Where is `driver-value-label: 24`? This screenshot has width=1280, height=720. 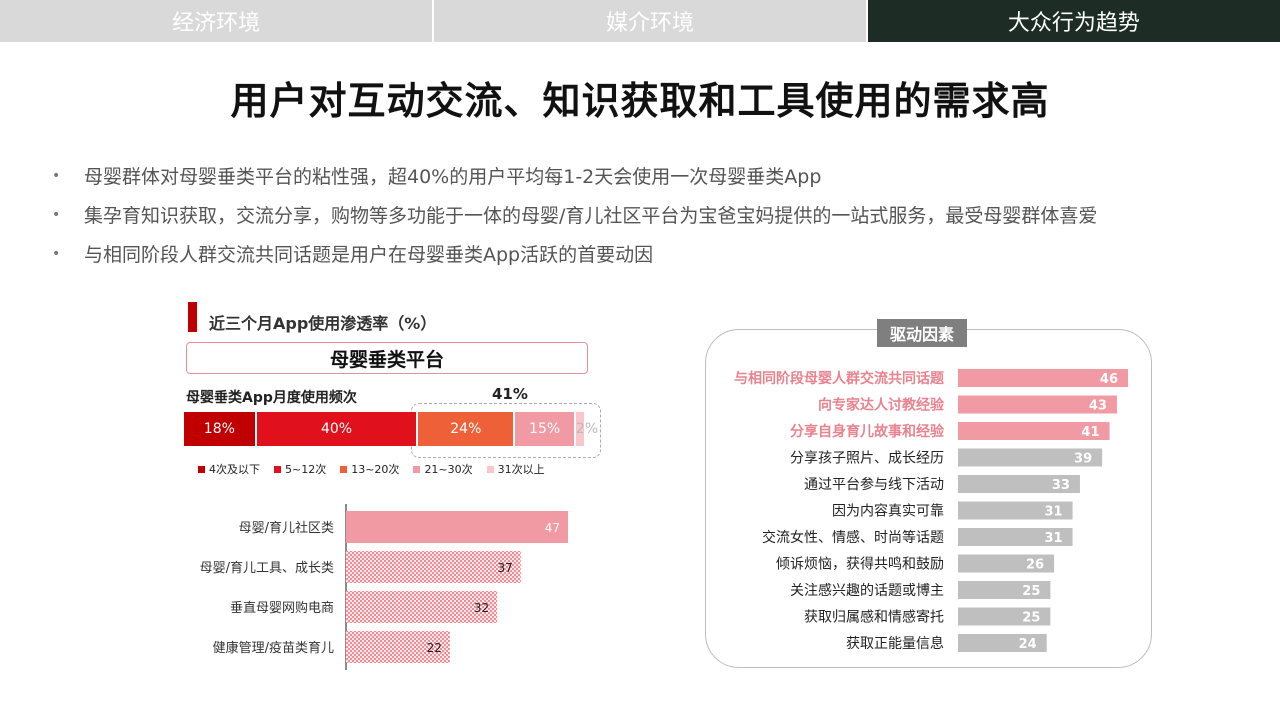
driver-value-label: 24 is located at coordinates (1028, 644).